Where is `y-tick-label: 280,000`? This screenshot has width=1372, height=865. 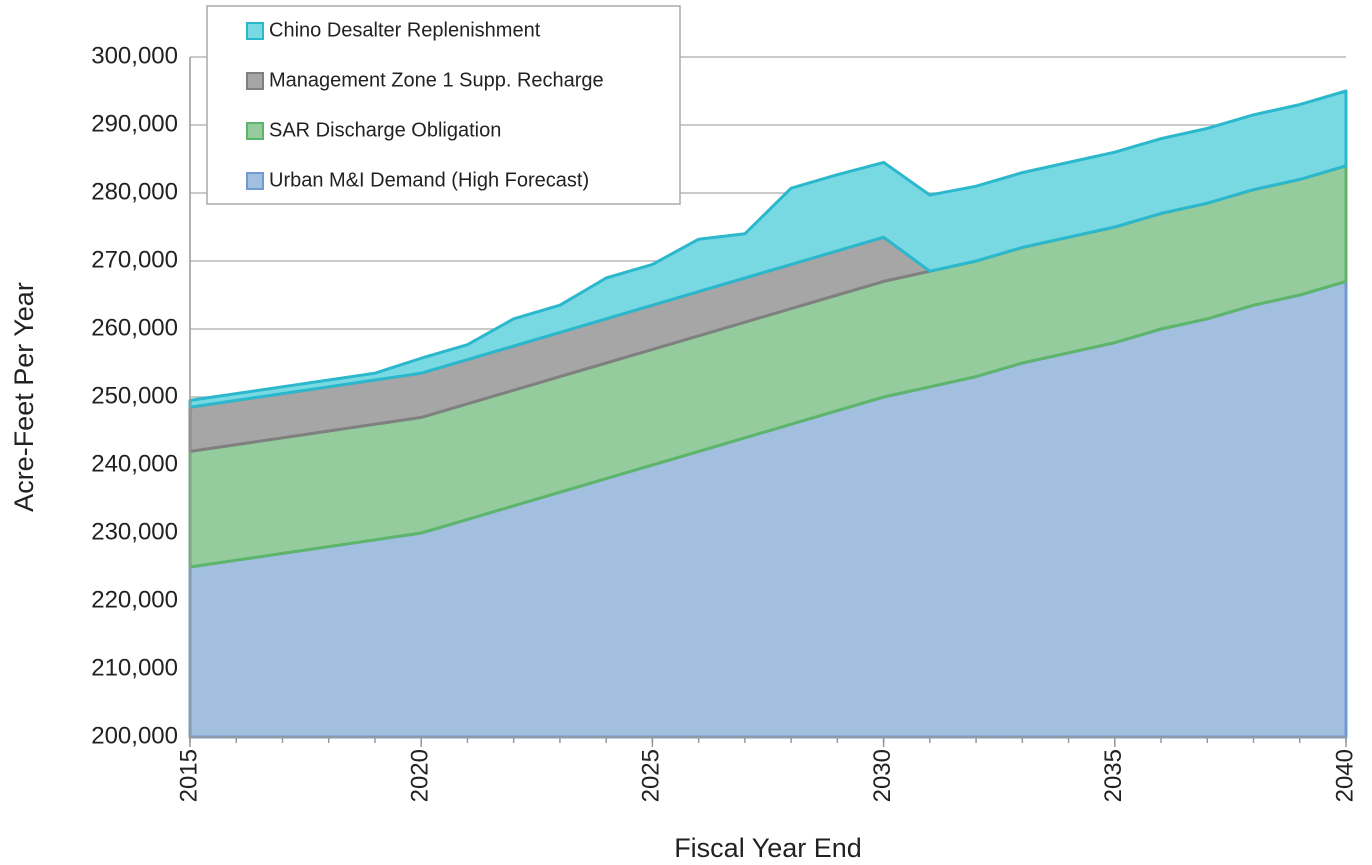
y-tick-label: 280,000 is located at coordinates (134, 191).